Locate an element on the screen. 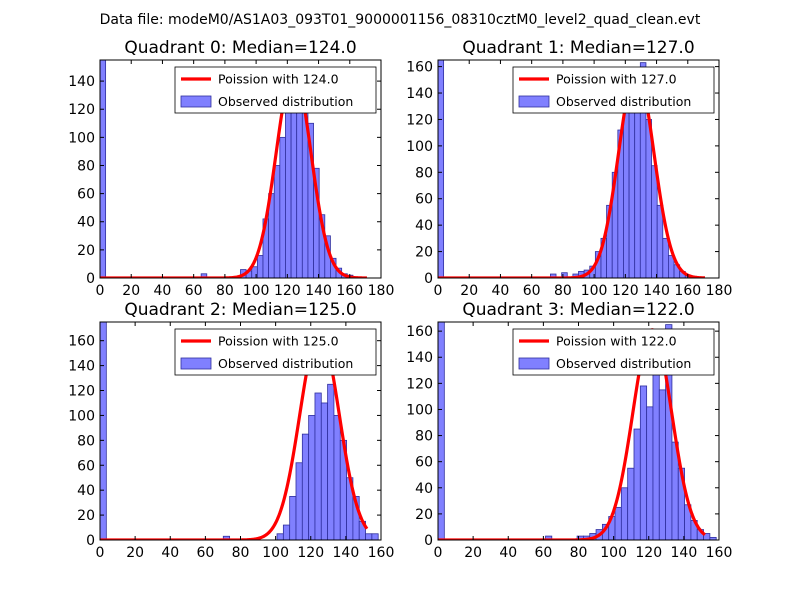 The height and width of the screenshot is (600, 800). panel-title: Quadrant 0: Median=124.0 is located at coordinates (240, 48).